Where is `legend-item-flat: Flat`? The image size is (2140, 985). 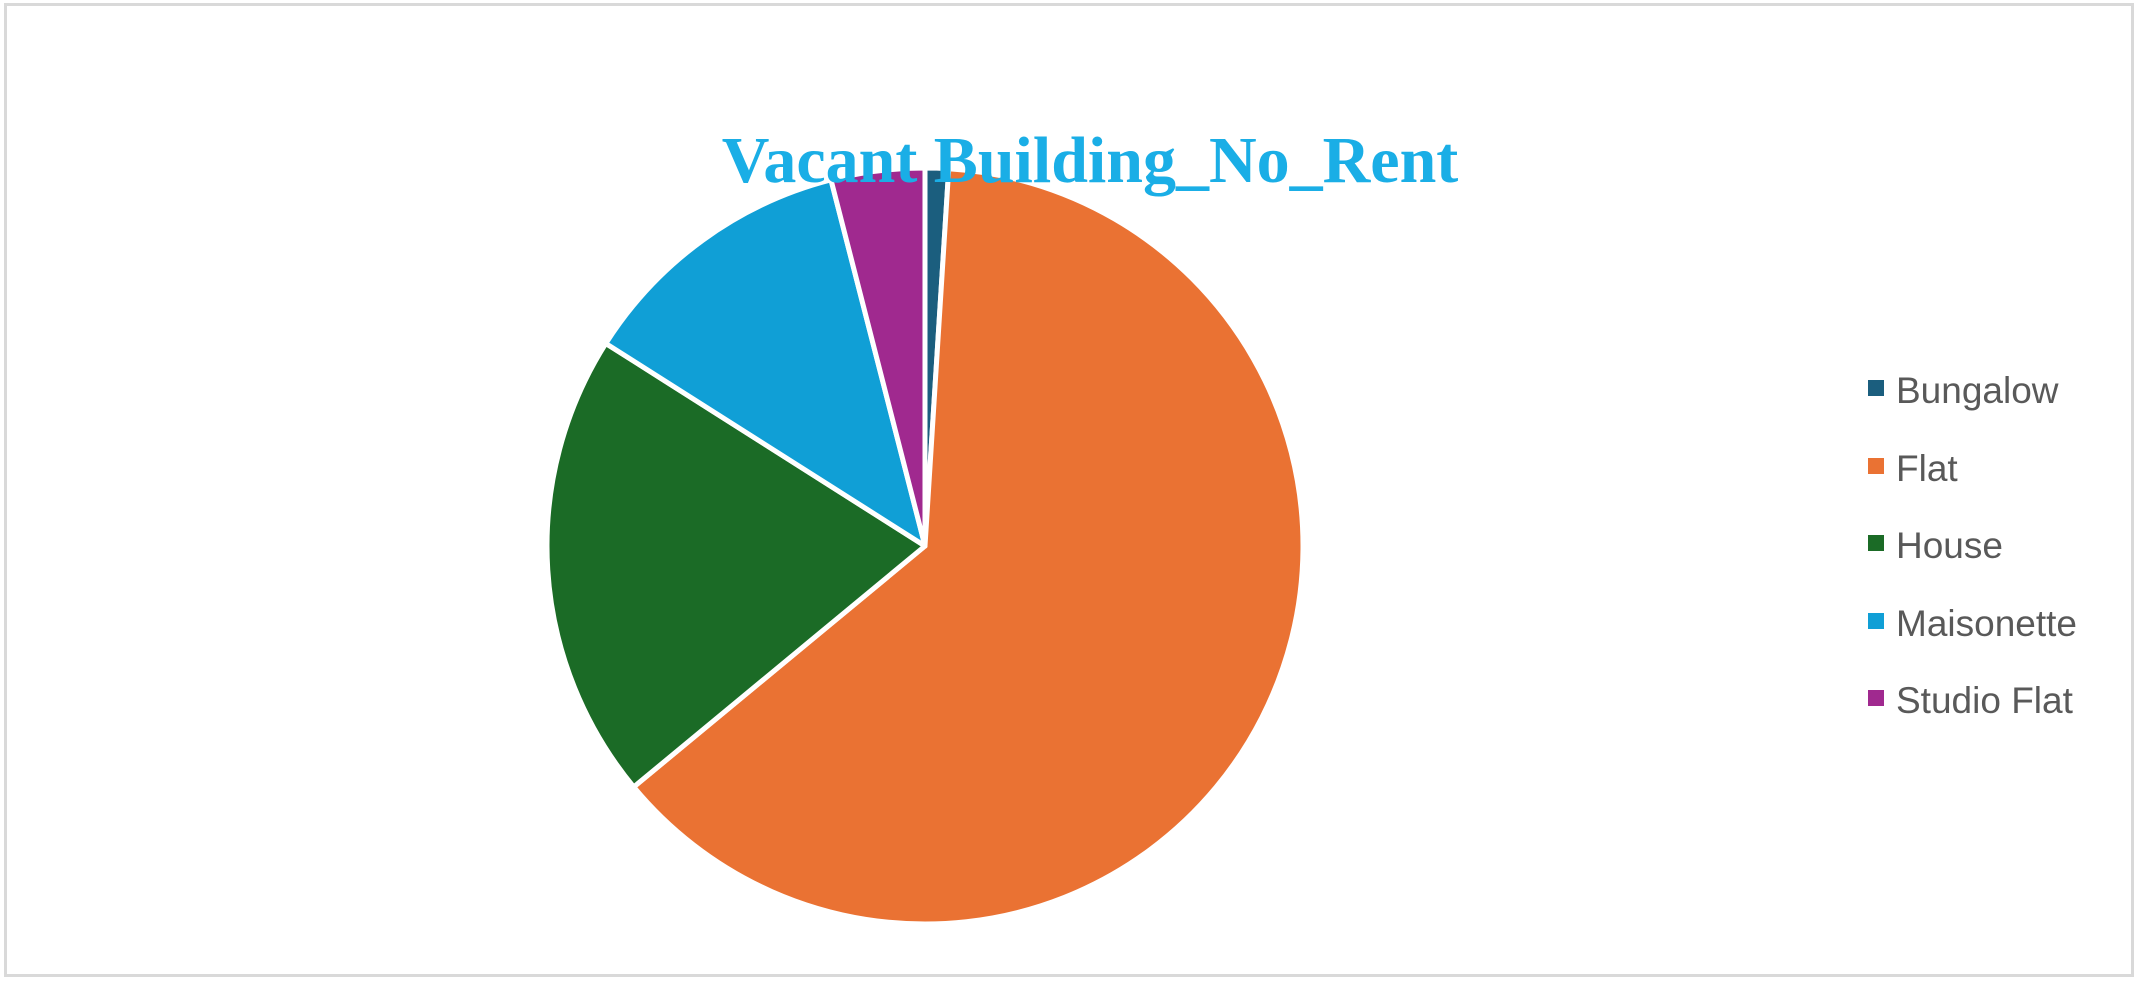
legend-item-flat: Flat is located at coordinates (1998, 479).